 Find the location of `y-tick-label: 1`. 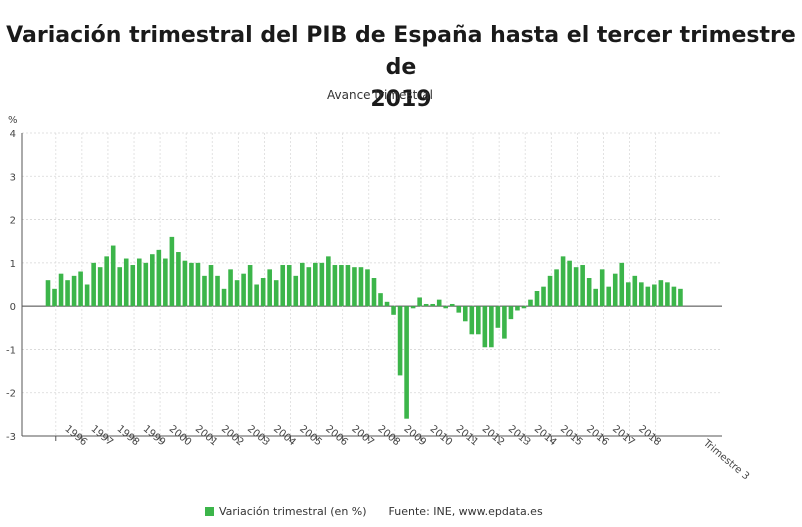

y-tick-label: 1 is located at coordinates (13, 264).